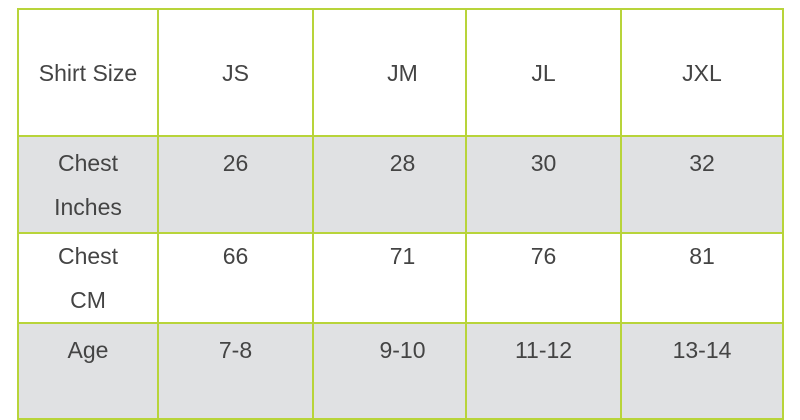 Image resolution: width=800 pixels, height=420 pixels. What do you see at coordinates (543, 371) in the screenshot?
I see `cell: 11-12` at bounding box center [543, 371].